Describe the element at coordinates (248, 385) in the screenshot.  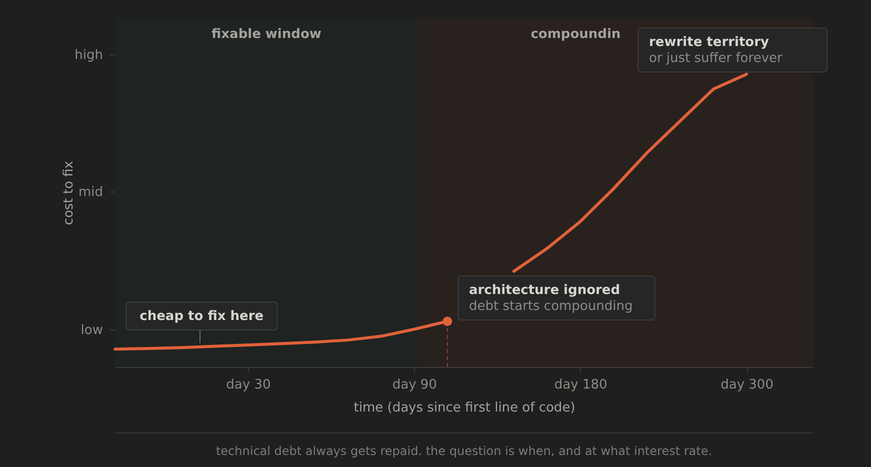
I see `x-tick-label: day 30` at that location.